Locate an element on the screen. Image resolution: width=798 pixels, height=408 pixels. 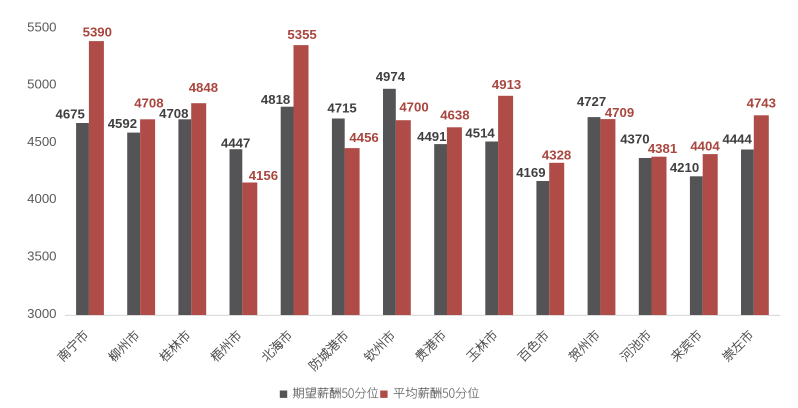
svg-text: 4700 is located at coordinates (413, 106).